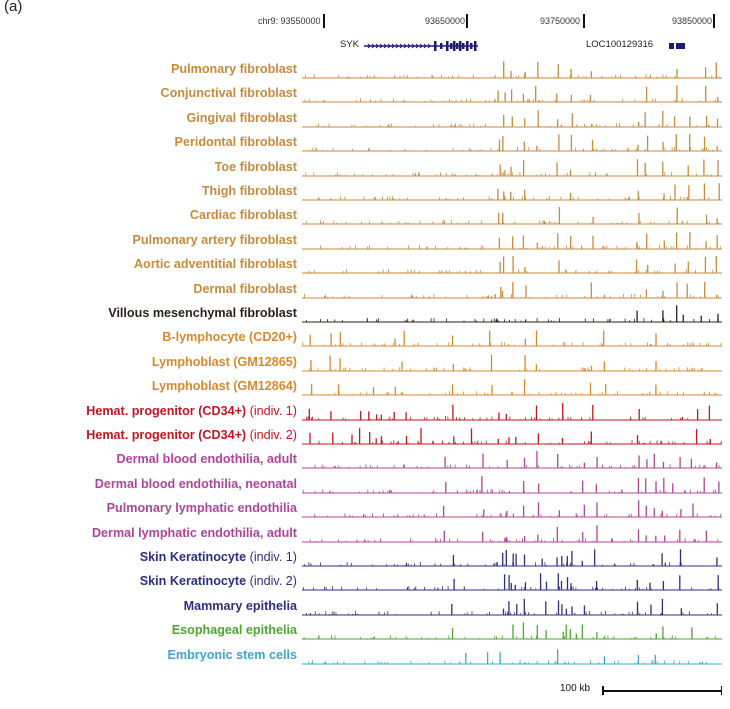 The width and height of the screenshot is (730, 709). I want to click on track-label: Dermal fibroblast, so click(245, 289).